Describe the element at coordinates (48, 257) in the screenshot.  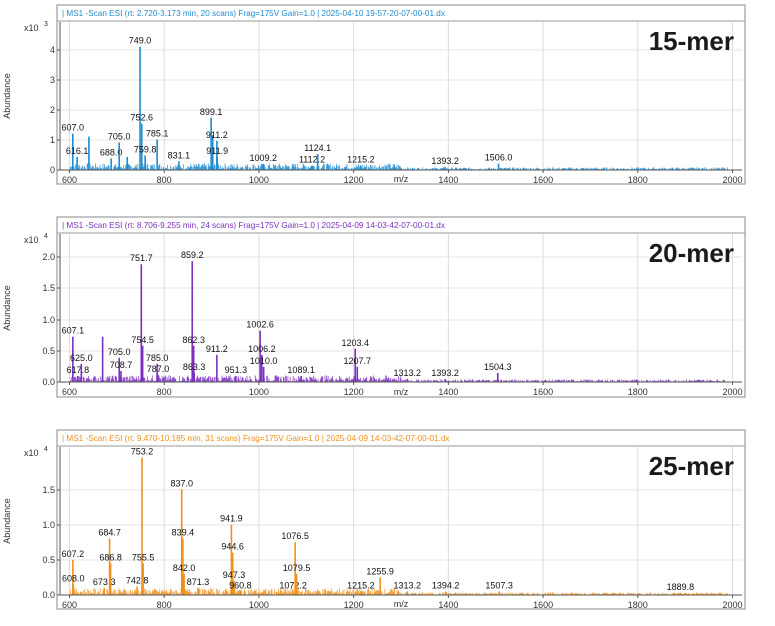
I see `y-tick-label: 2.0` at that location.